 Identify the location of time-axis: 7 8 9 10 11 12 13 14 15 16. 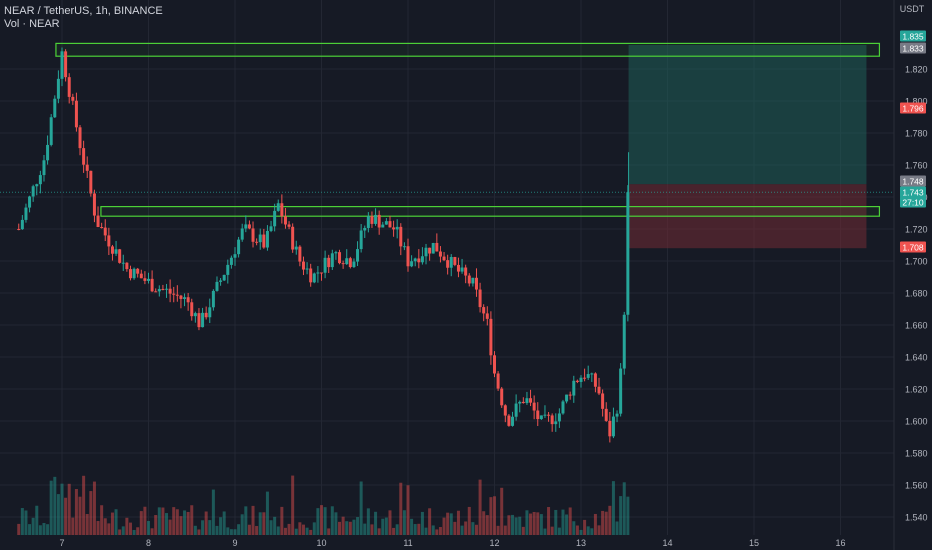
(452, 543).